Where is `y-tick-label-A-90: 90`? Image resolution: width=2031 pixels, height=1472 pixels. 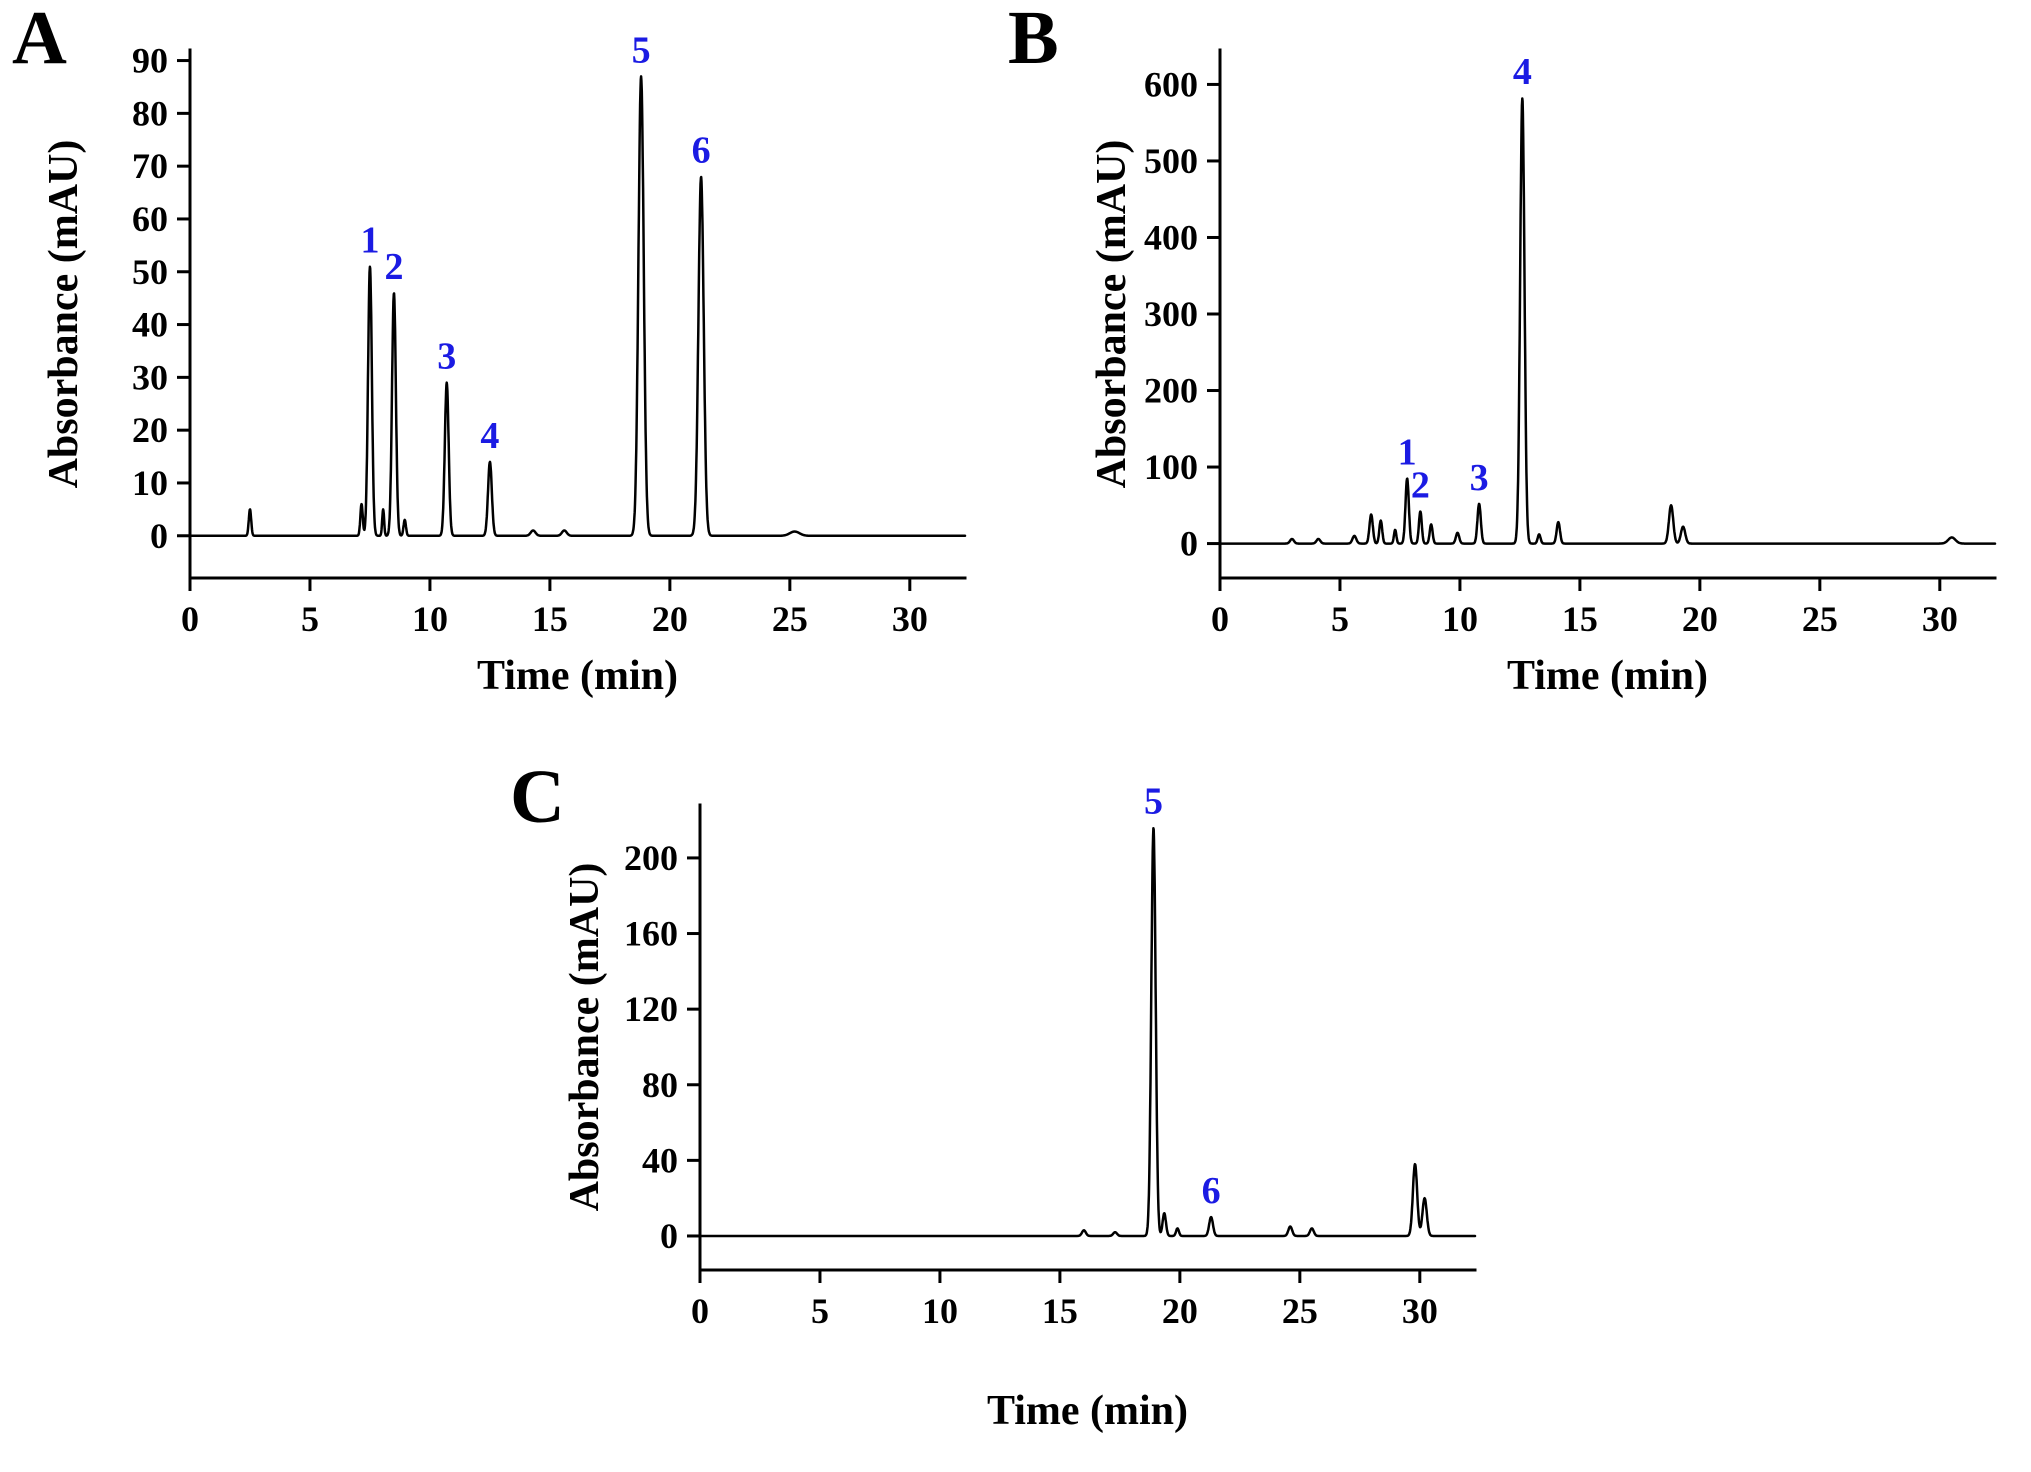
y-tick-label-A-90: 90 is located at coordinates (150, 61).